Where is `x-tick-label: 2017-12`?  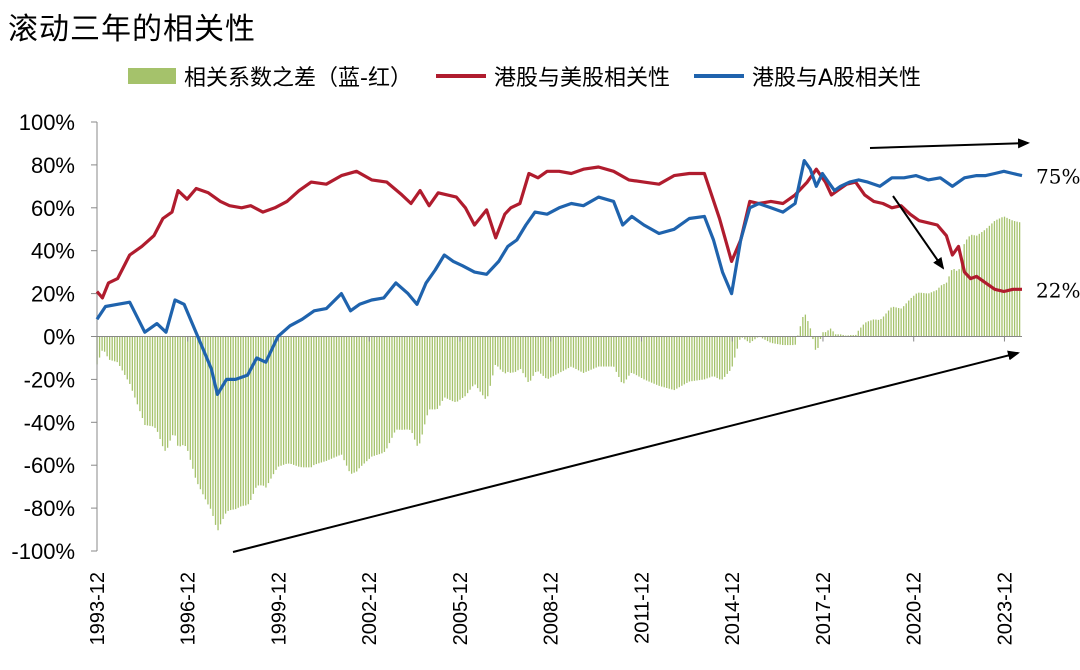 x-tick-label: 2017-12 is located at coordinates (824, 608).